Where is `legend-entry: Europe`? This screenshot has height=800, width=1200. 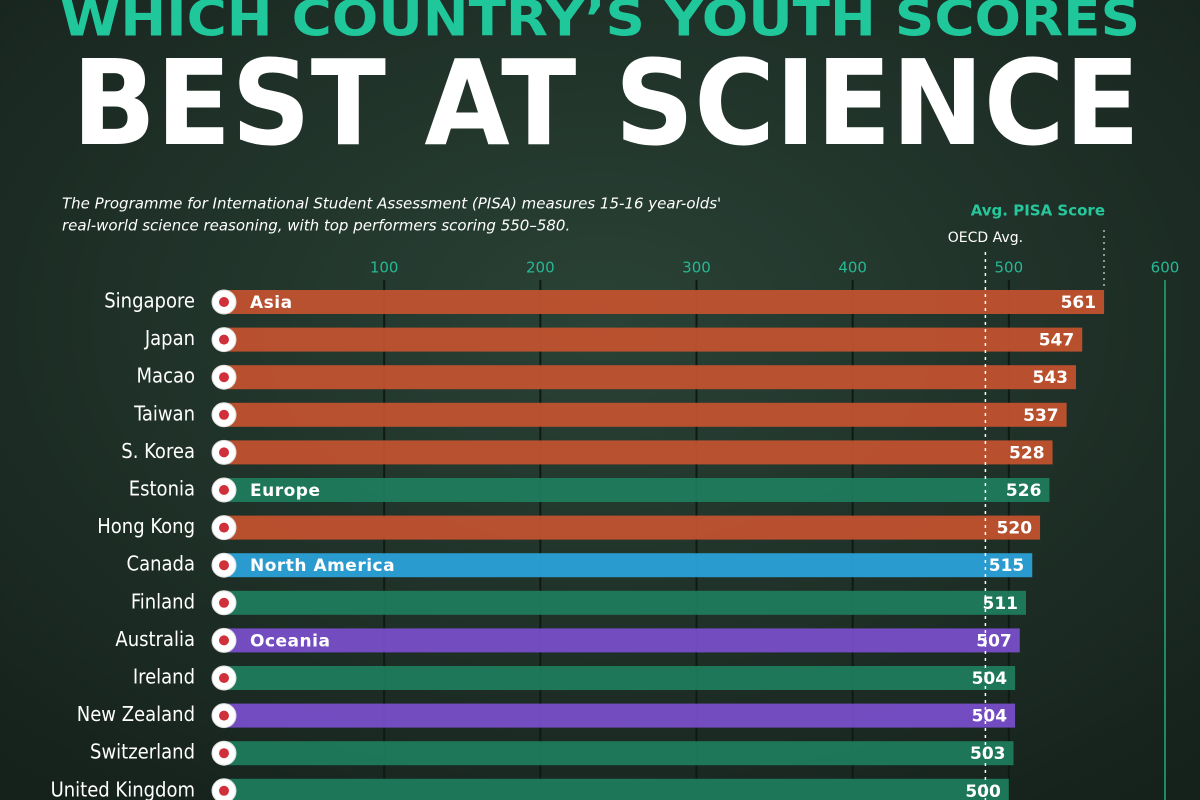 legend-entry: Europe is located at coordinates (285, 491).